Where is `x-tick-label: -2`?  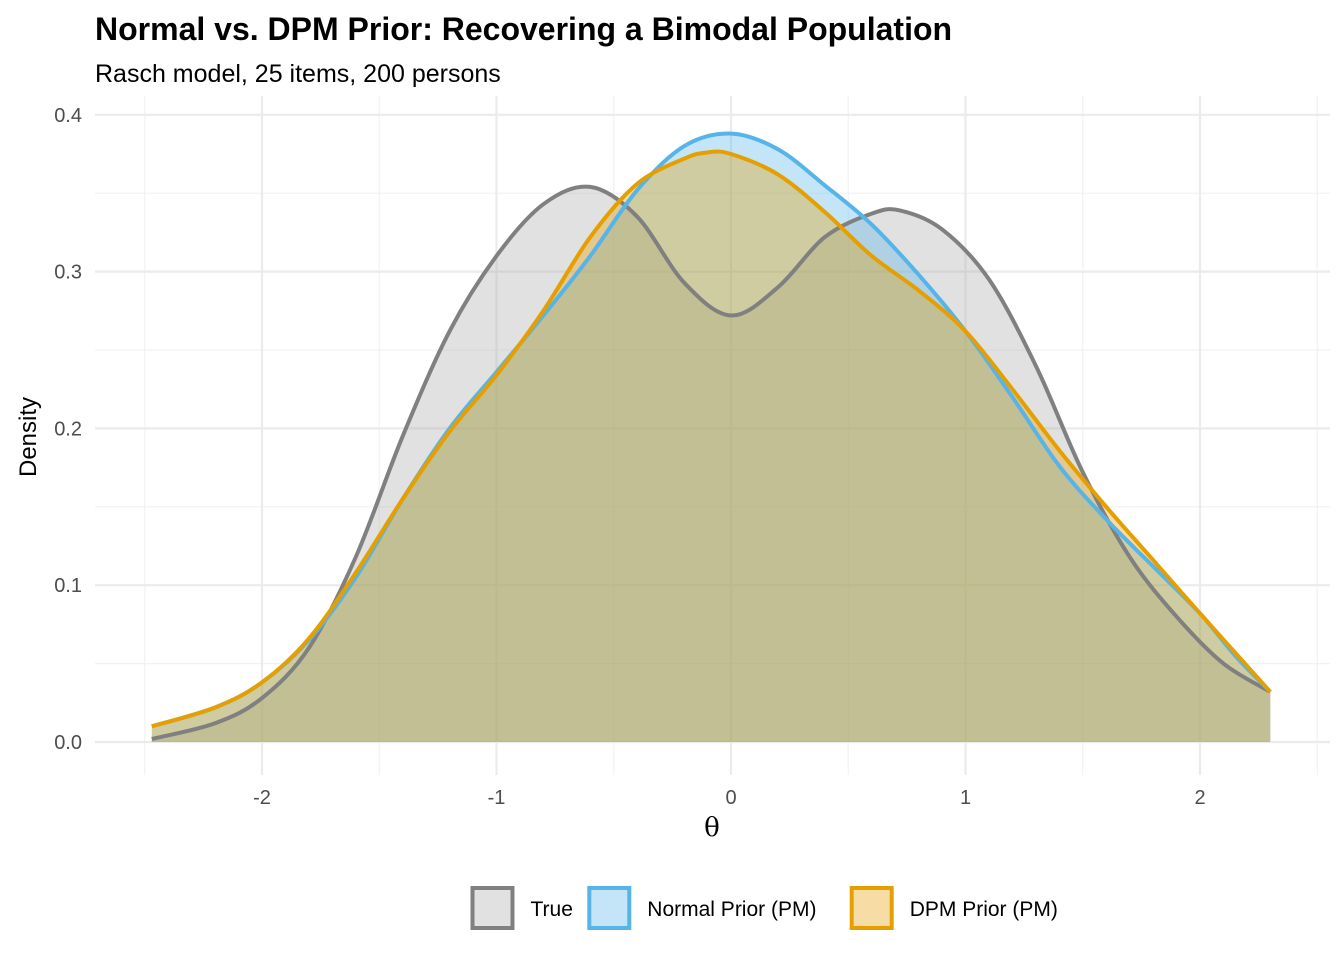
x-tick-label: -2 is located at coordinates (262, 798).